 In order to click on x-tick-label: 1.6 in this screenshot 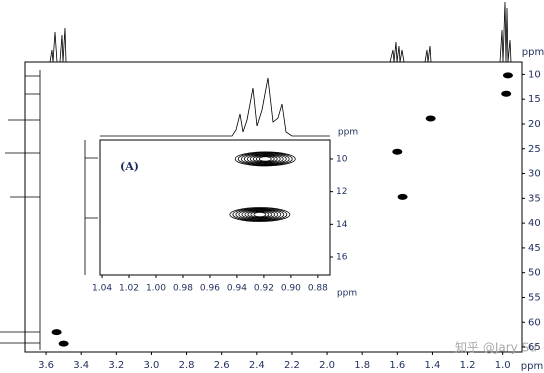, I will do `click(397, 365)`.